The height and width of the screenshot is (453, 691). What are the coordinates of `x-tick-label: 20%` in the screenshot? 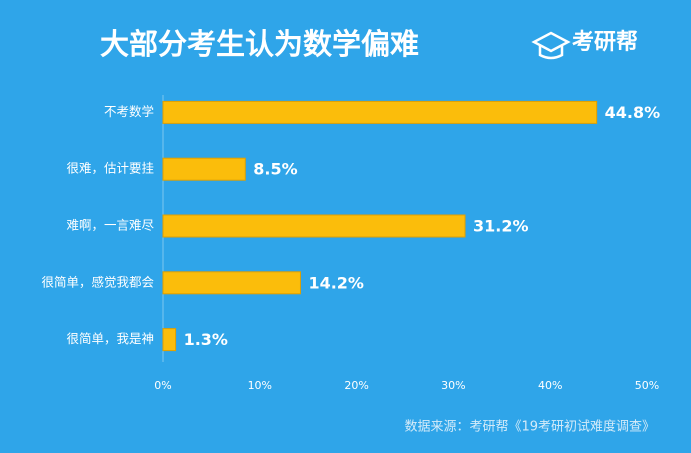 It's located at (356, 385).